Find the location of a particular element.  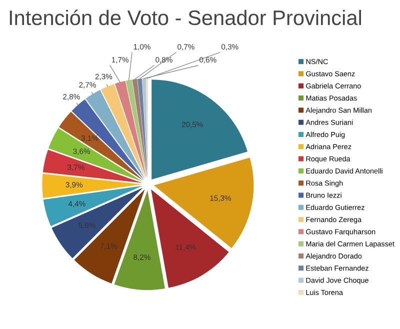

chart-title: Intención de Voto - Senador Provincial is located at coordinates (185, 18).